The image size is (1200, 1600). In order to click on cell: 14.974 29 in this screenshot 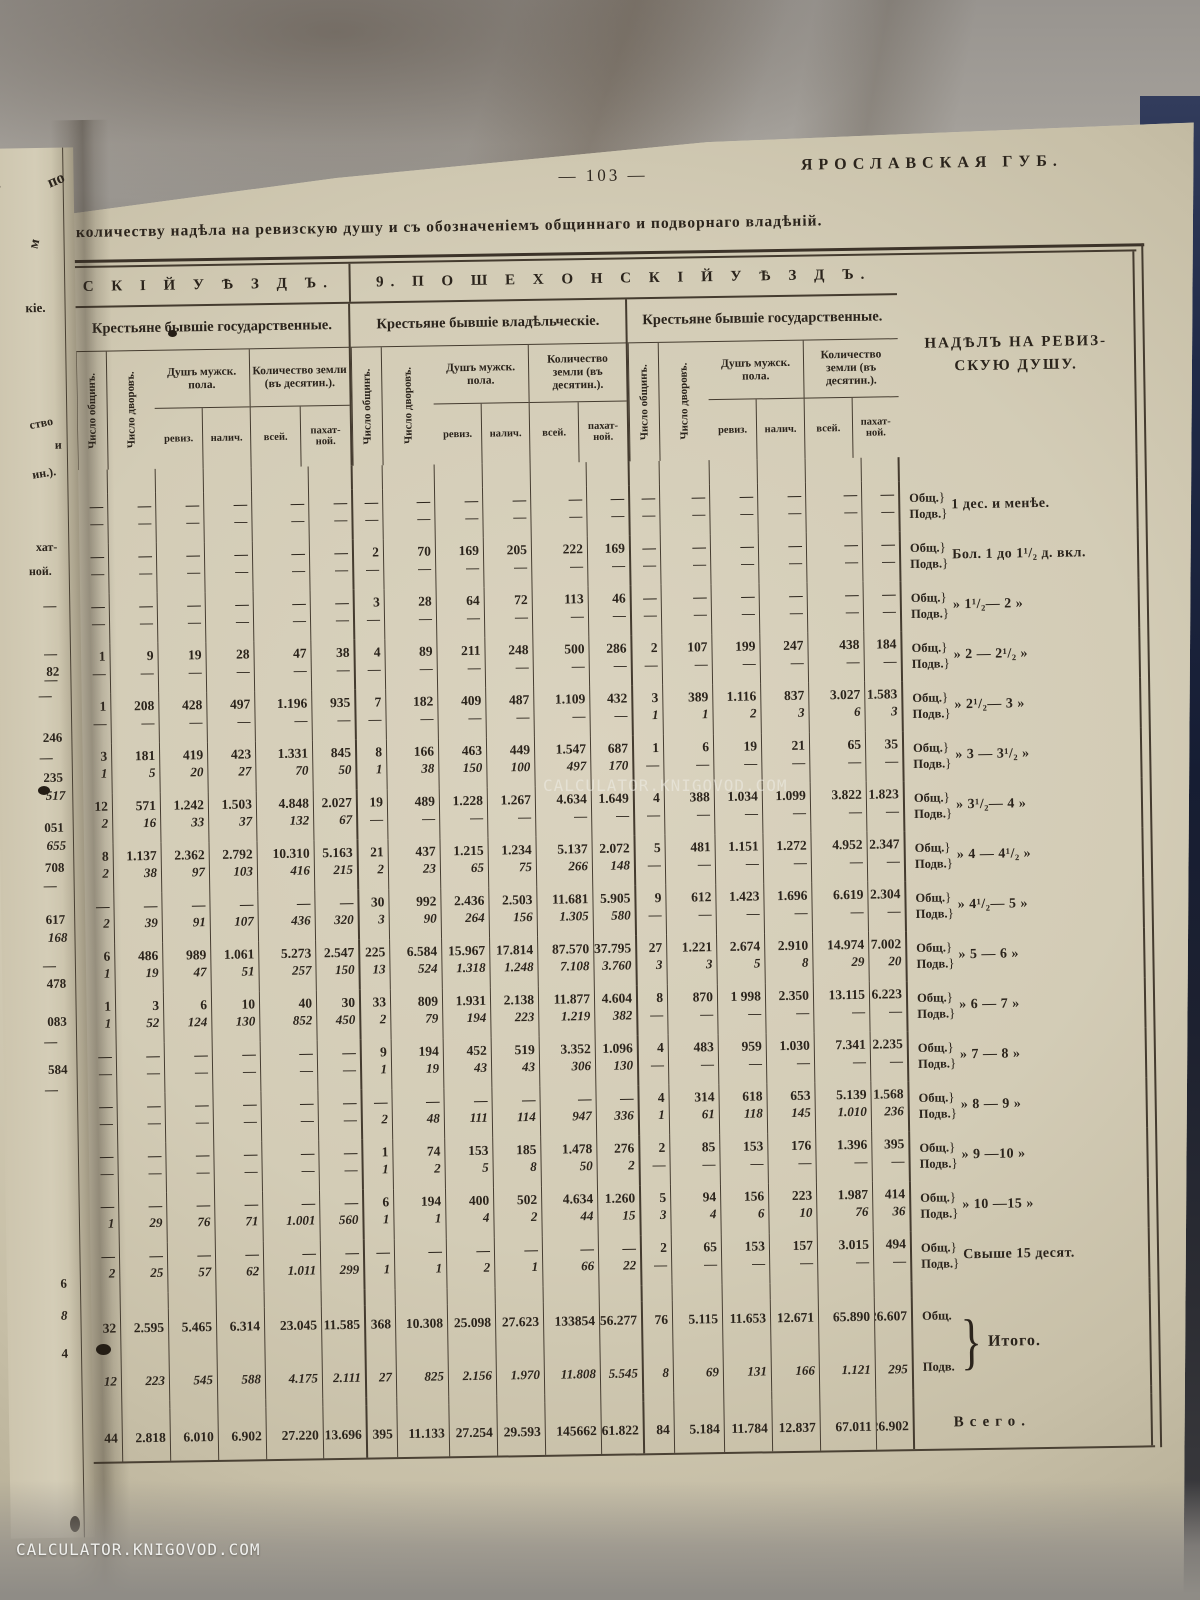, I will do `click(841, 957)`.